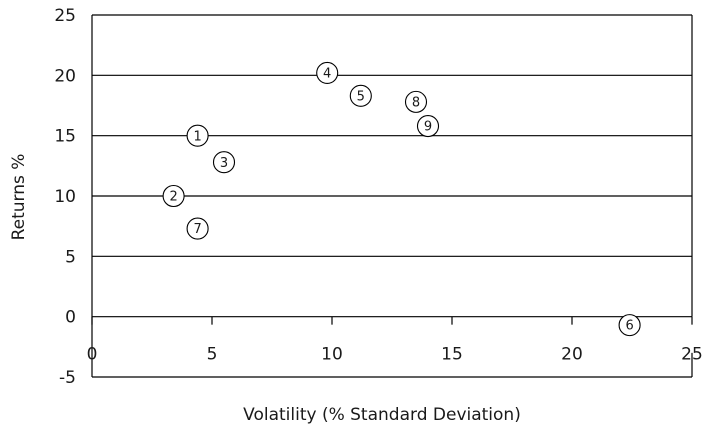  I want to click on y-tick-label-10: 10, so click(65, 197).